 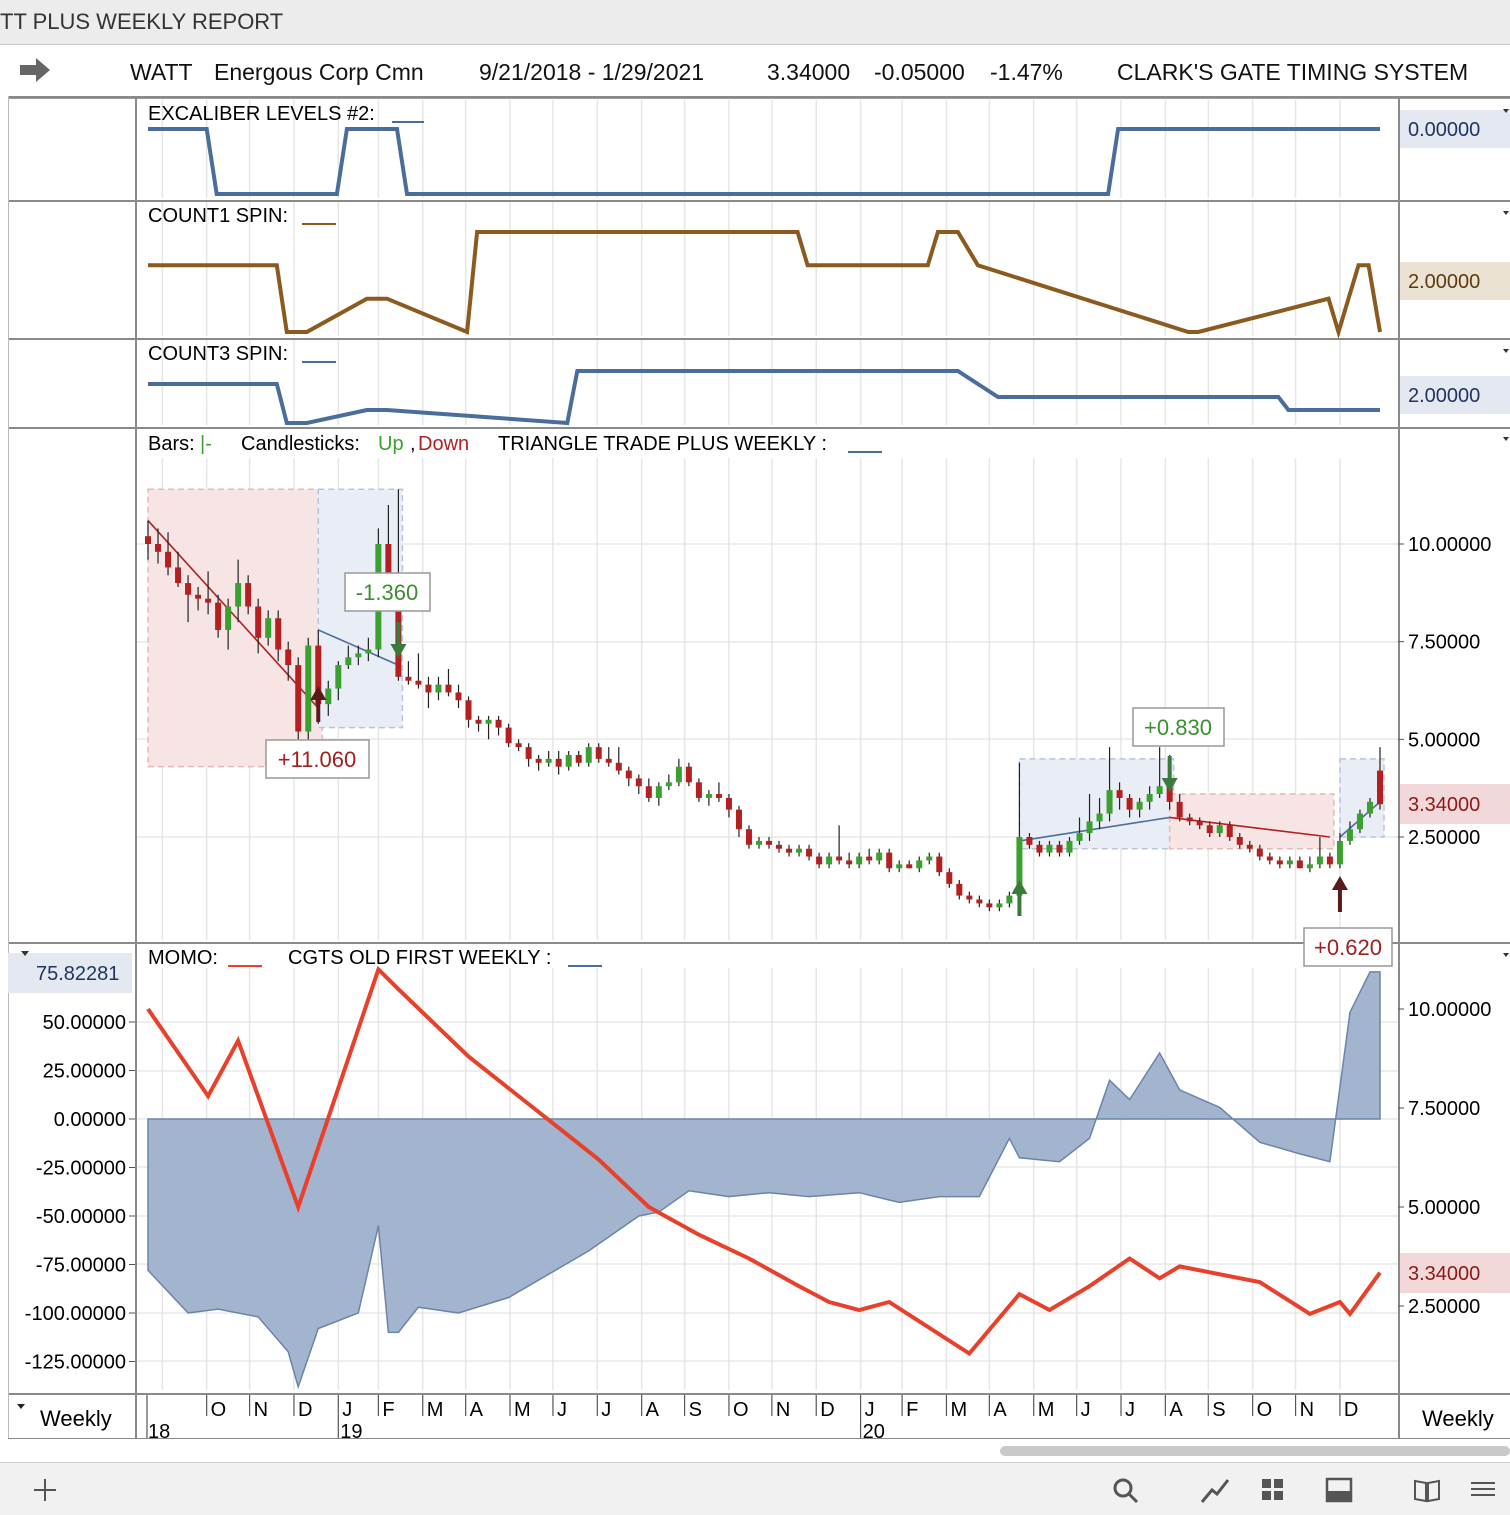 What do you see at coordinates (1169, 774) in the screenshot?
I see `sell-signal-arrow` at bounding box center [1169, 774].